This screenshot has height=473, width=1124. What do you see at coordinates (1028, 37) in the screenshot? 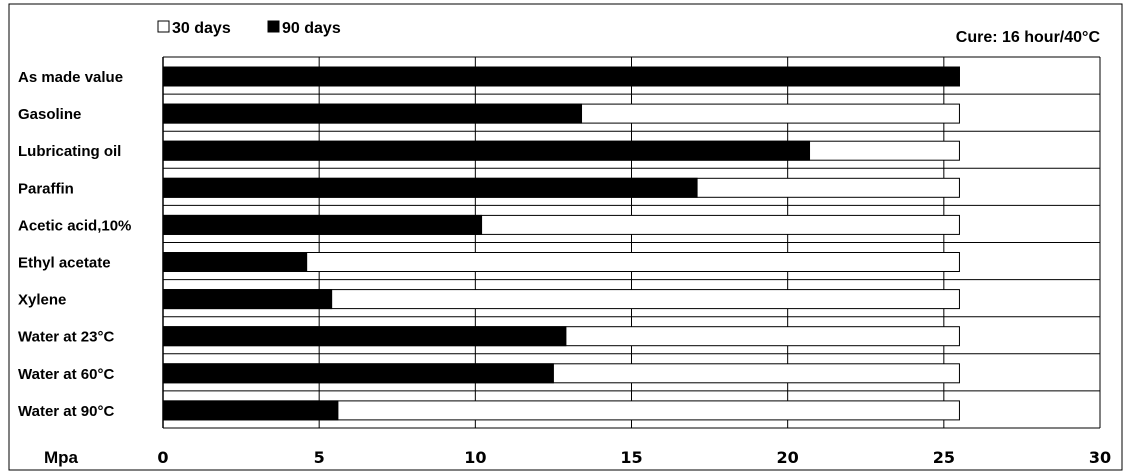
I see `cure-annotation: Cure: 16 hour/40°C` at bounding box center [1028, 37].